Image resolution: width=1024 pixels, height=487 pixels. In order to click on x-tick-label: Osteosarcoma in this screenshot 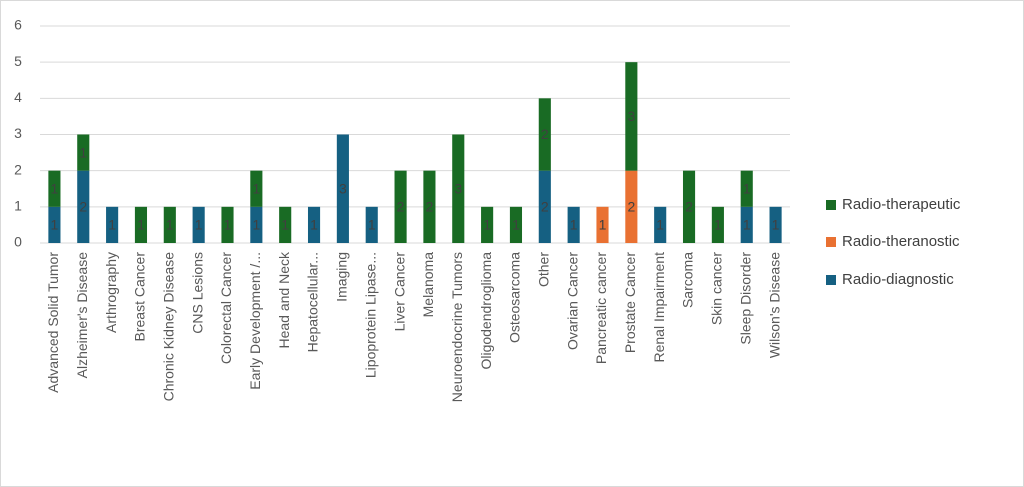, I will do `click(515, 297)`.